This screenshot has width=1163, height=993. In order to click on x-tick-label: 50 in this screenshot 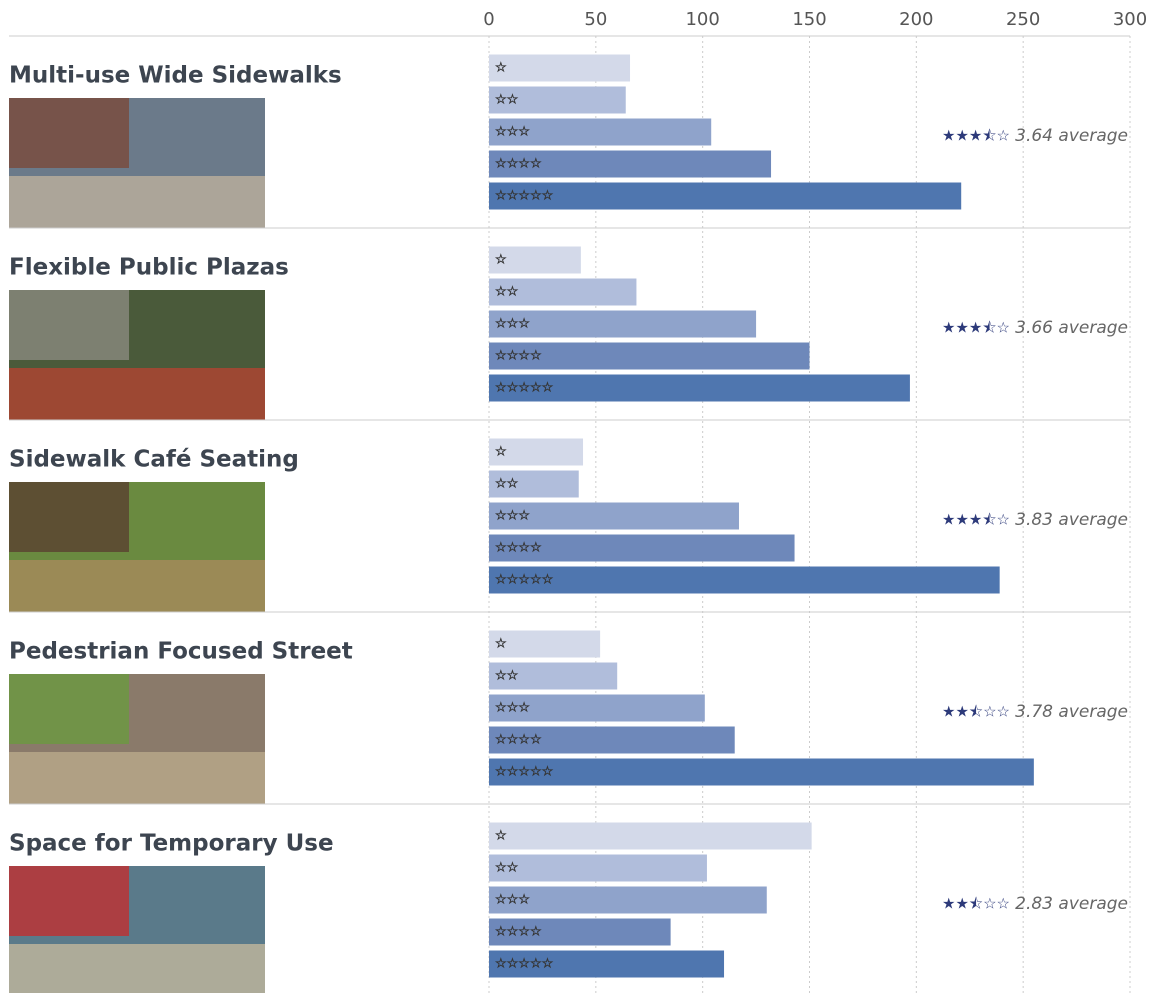, I will do `click(595, 19)`.